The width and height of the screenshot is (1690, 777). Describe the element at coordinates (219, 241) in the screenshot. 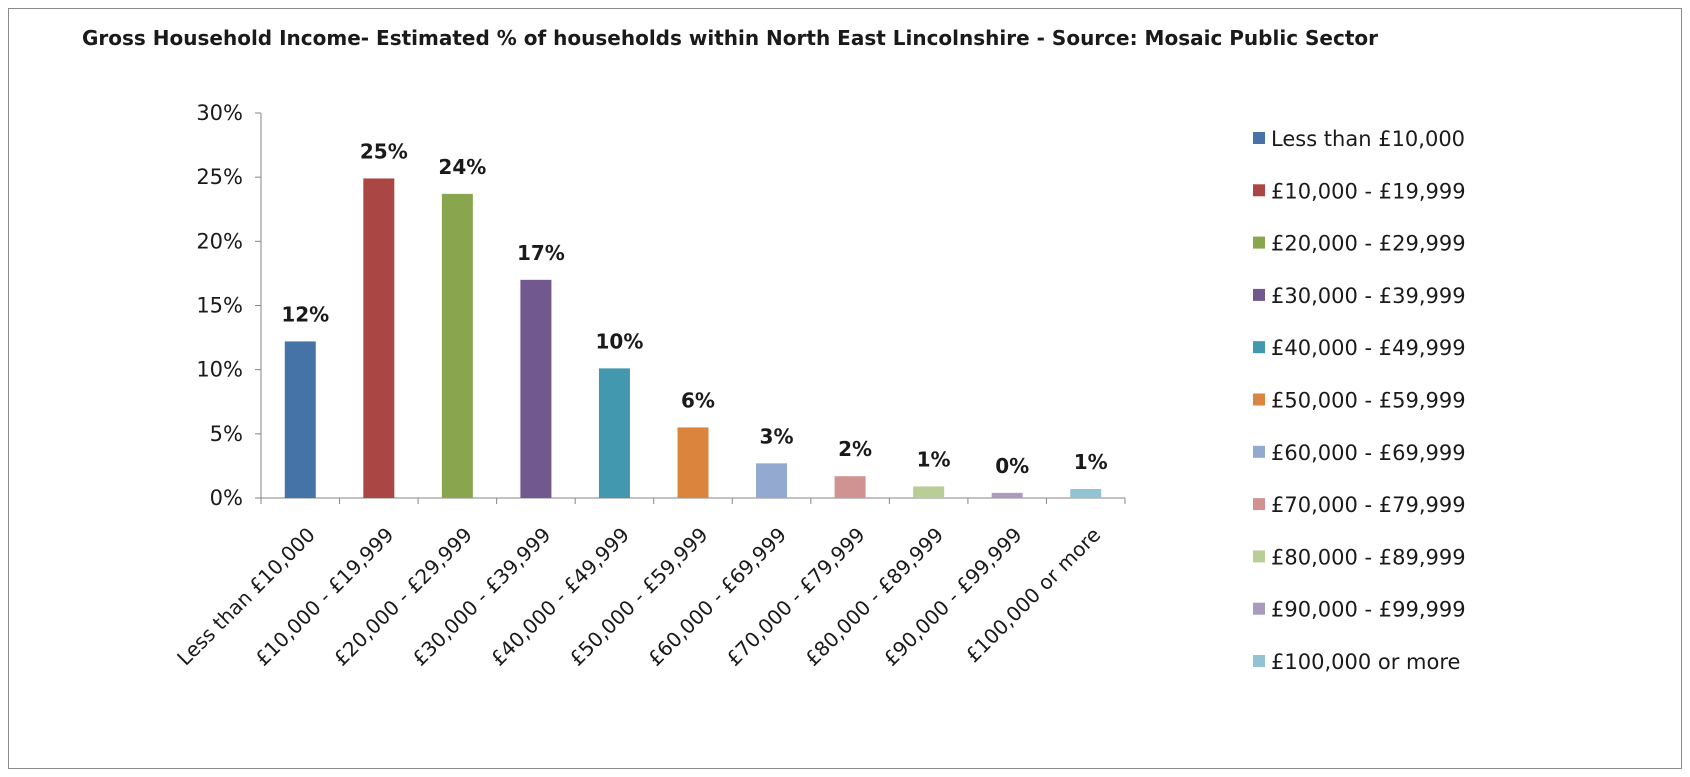

I see `y-tick-label: 20%` at that location.